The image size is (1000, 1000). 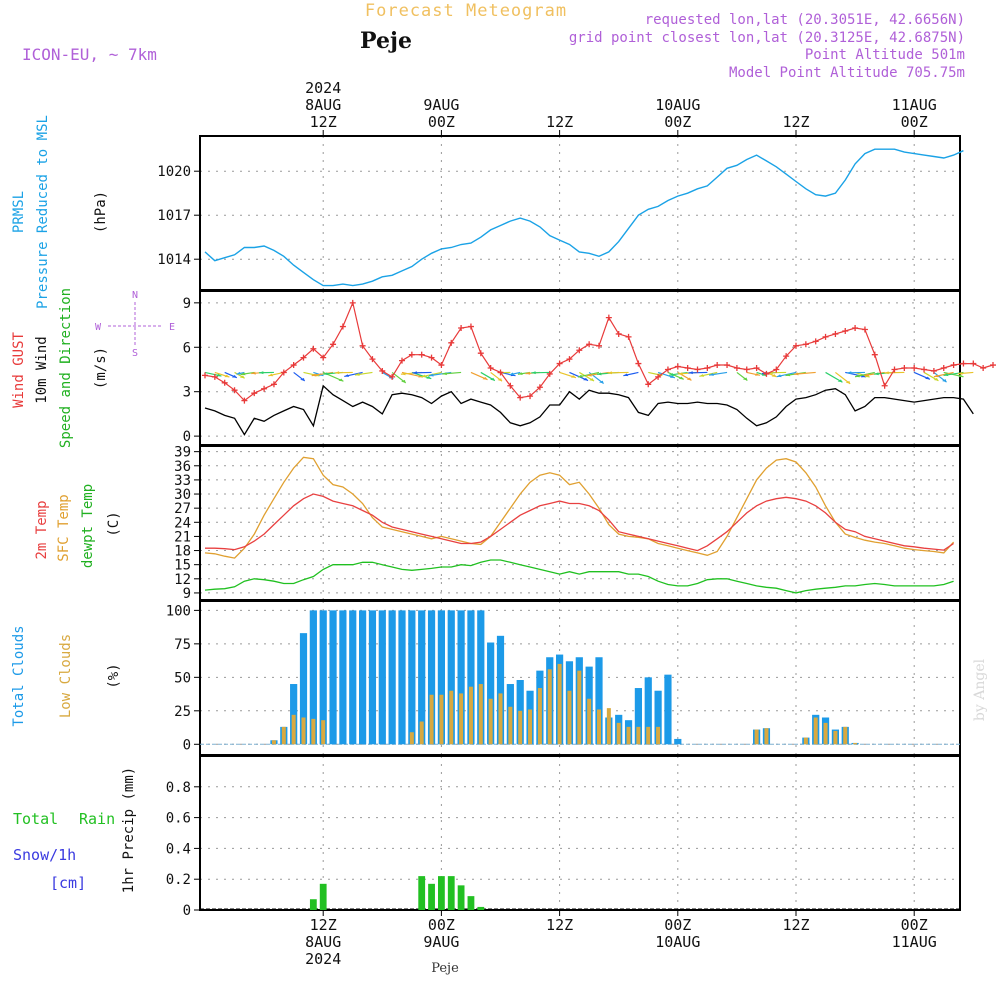 What do you see at coordinates (19, 212) in the screenshot?
I see `pressure-label-prmsl: PRMSL` at bounding box center [19, 212].